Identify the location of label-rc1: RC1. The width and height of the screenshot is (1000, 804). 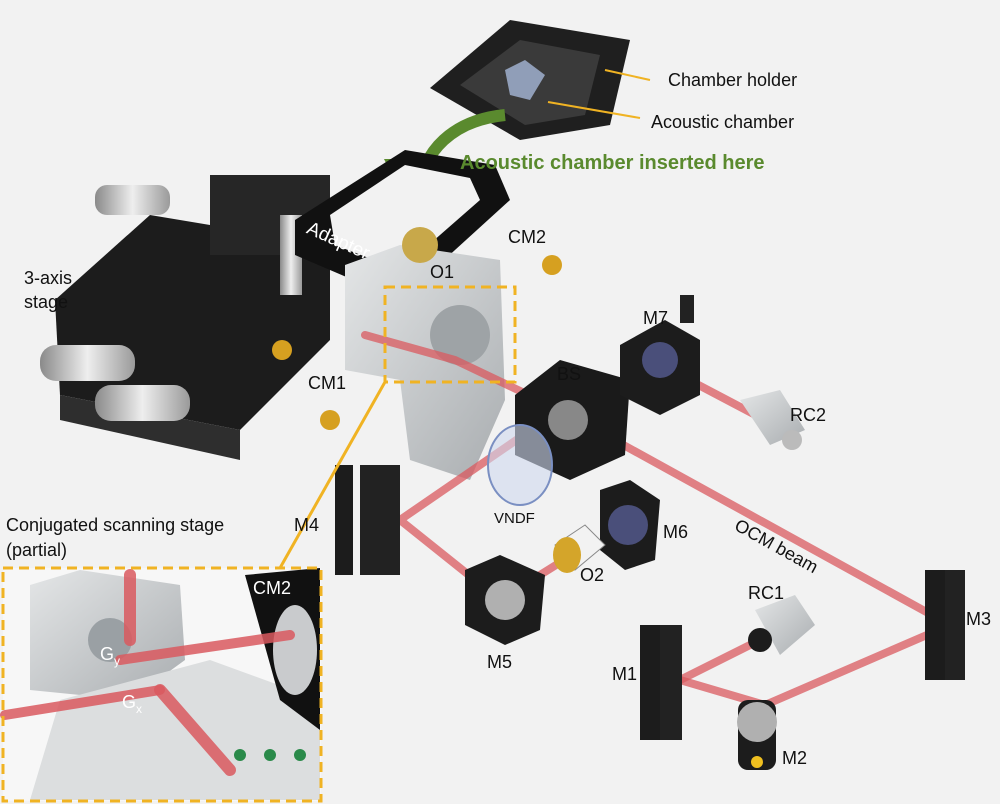
(766, 593).